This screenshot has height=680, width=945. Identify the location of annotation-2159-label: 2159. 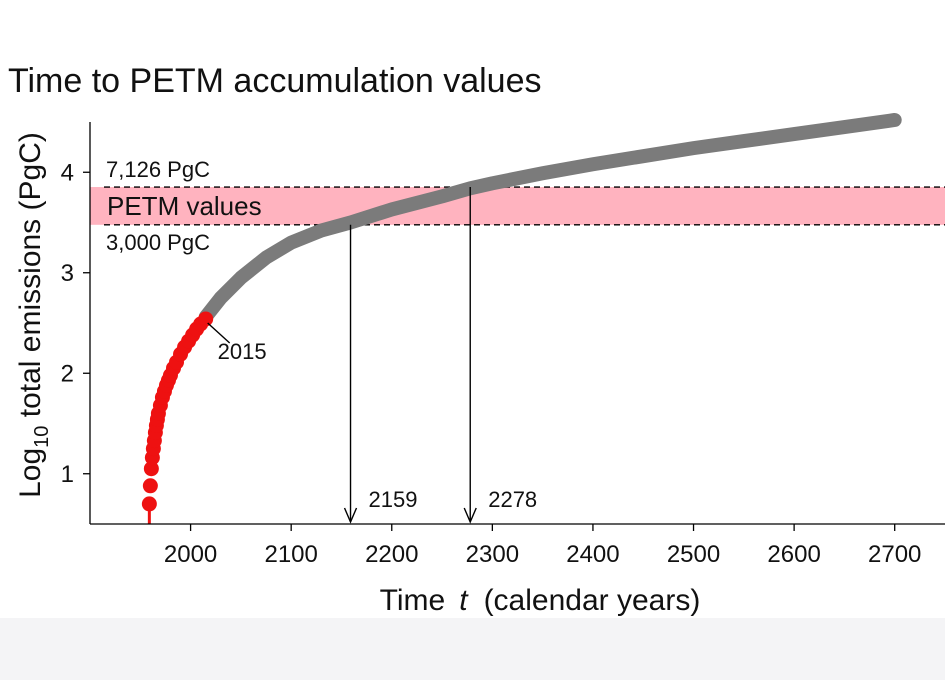
(393, 499).